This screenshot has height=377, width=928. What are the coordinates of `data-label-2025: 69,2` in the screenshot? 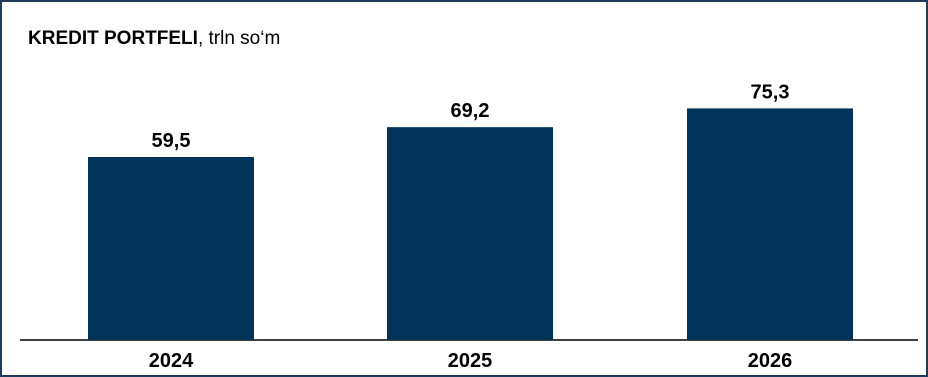 It's located at (470, 111).